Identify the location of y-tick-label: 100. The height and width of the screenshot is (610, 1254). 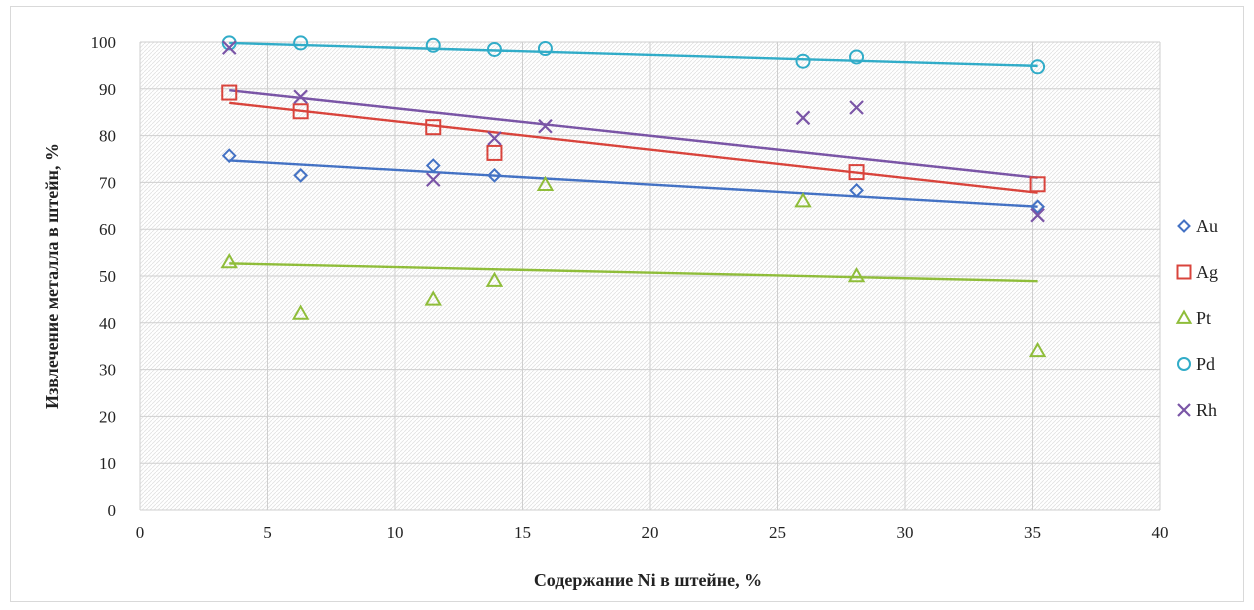
(104, 42).